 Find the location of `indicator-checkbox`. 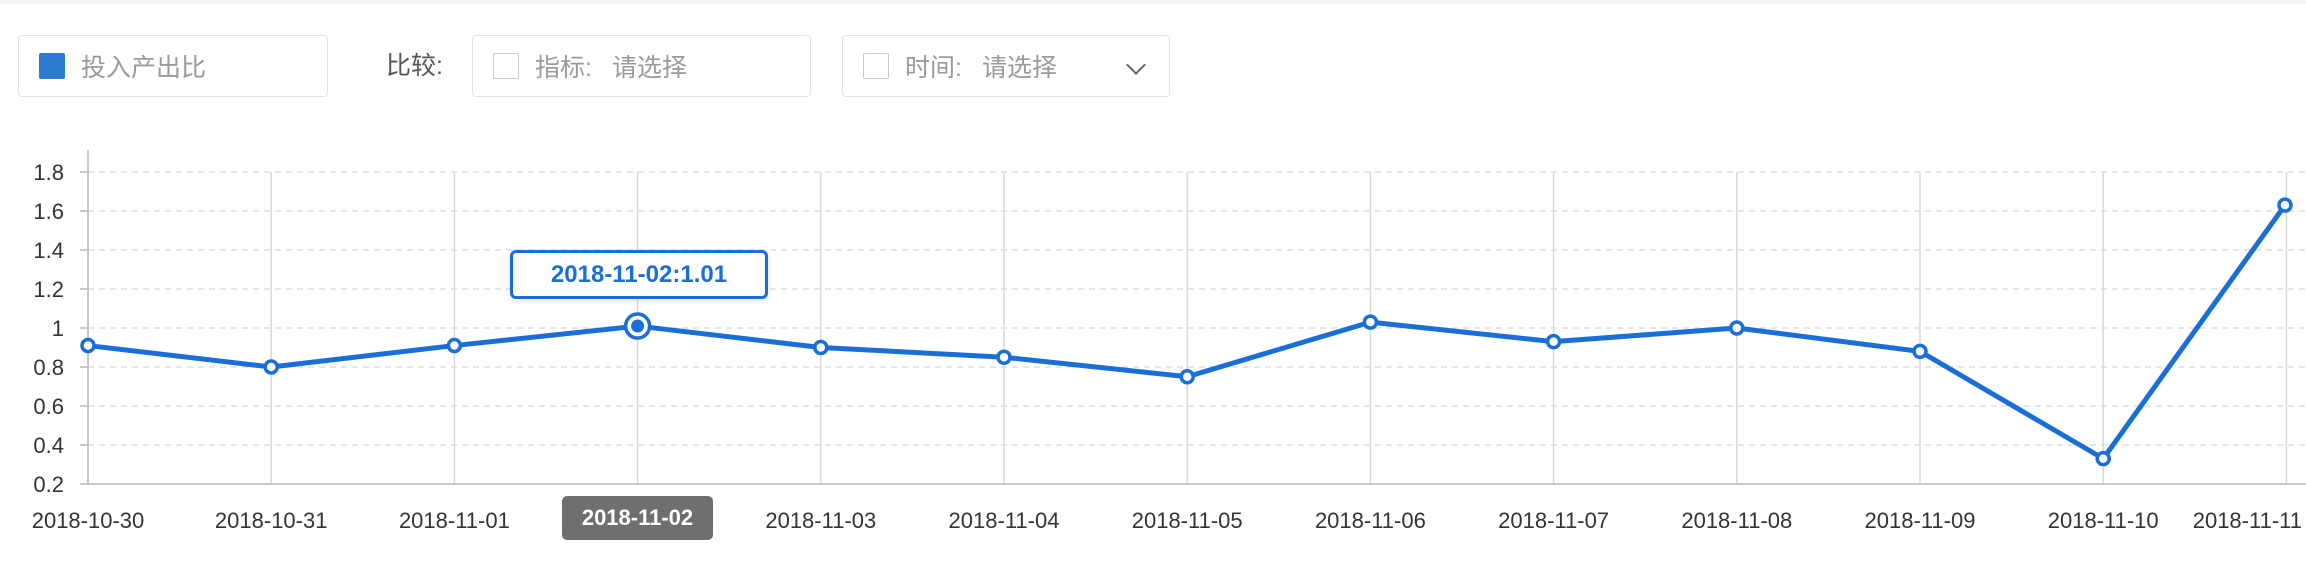

indicator-checkbox is located at coordinates (506, 66).